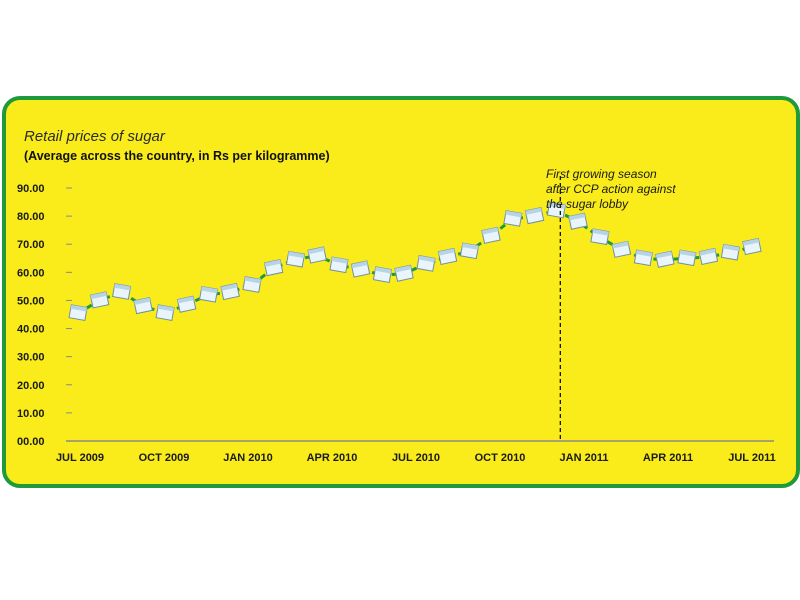  Describe the element at coordinates (31, 386) in the screenshot. I see `y-tick-label: 20.00` at that location.